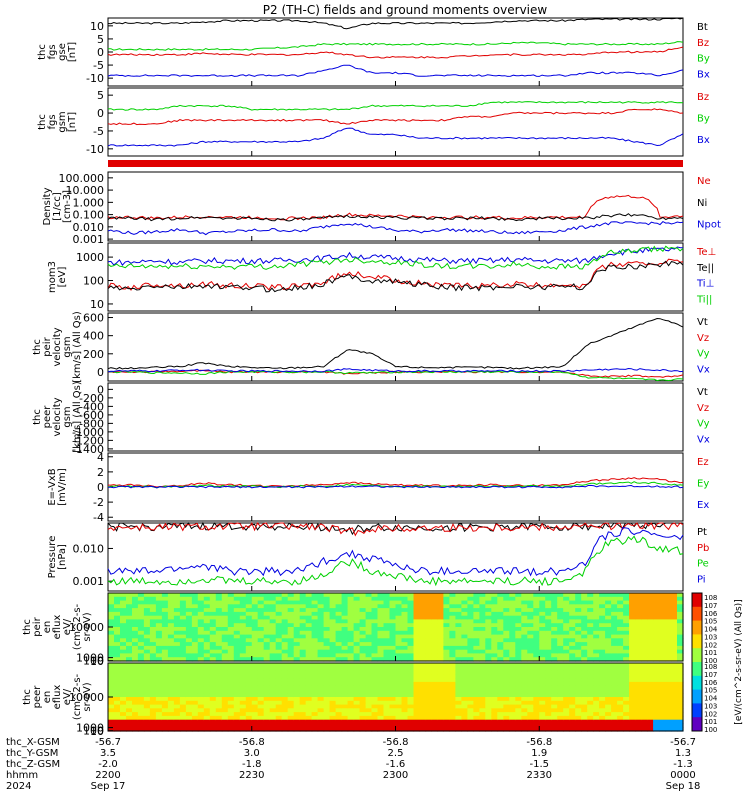 The width and height of the screenshot is (750, 800). What do you see at coordinates (683, 753) in the screenshot?
I see `x-axis-value: 1.3` at bounding box center [683, 753].